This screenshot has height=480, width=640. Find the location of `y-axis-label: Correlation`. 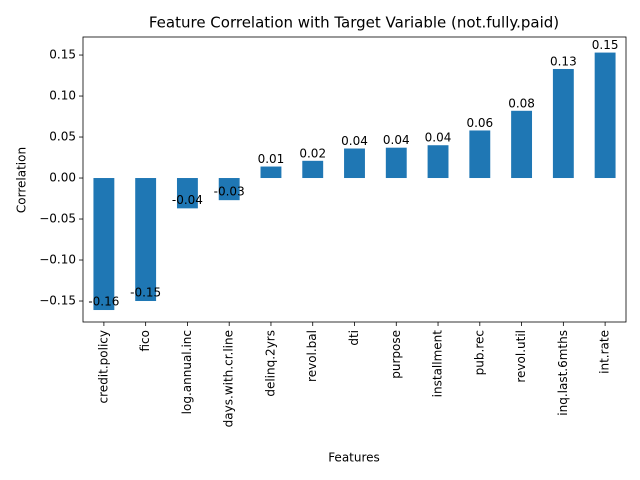

y-axis-label: Correlation is located at coordinates (22, 180).